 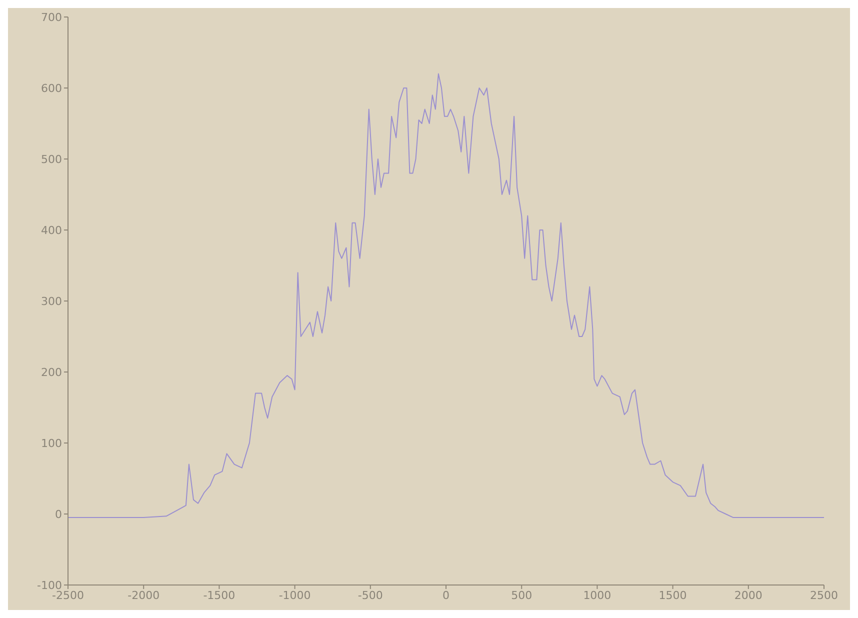 I want to click on x-tick-label: 2500, so click(x=824, y=595).